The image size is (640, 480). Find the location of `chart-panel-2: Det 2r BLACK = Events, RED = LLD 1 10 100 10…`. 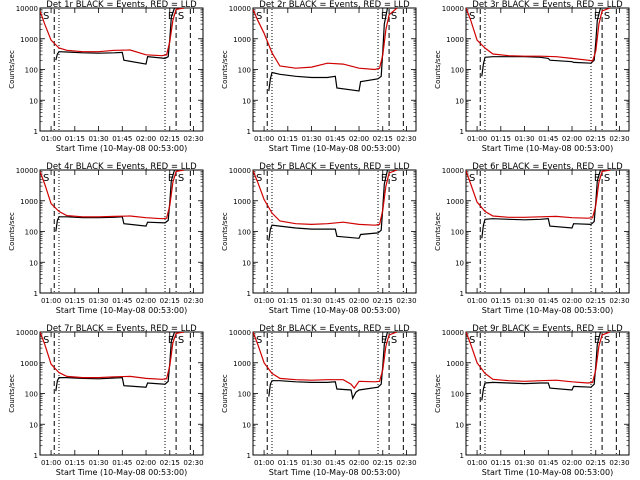

chart-panel-2: Det 2r BLACK = Events, RED = LLD 1 10 100 10… is located at coordinates (319, 76).